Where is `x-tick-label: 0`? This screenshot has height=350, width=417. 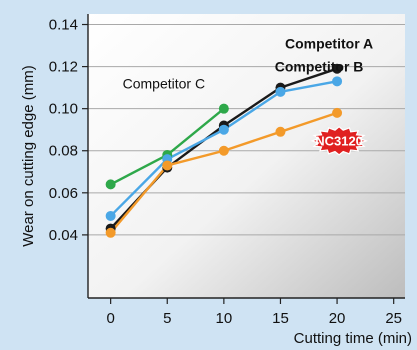 x-tick-label: 0 is located at coordinates (110, 318).